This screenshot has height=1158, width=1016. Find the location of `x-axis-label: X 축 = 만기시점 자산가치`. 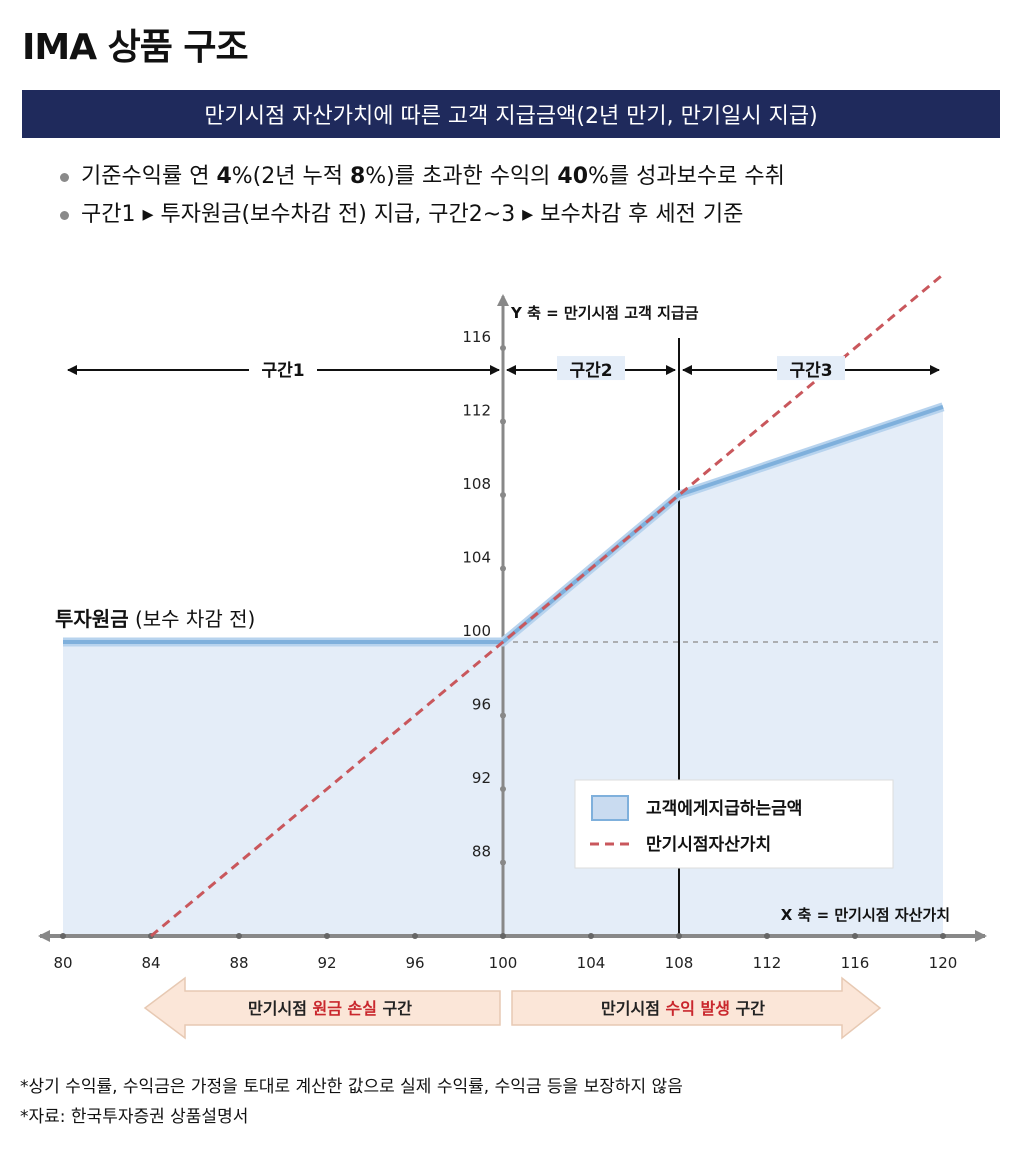

x-axis-label: X 축 = 만기시점 자산가치 is located at coordinates (865, 915).